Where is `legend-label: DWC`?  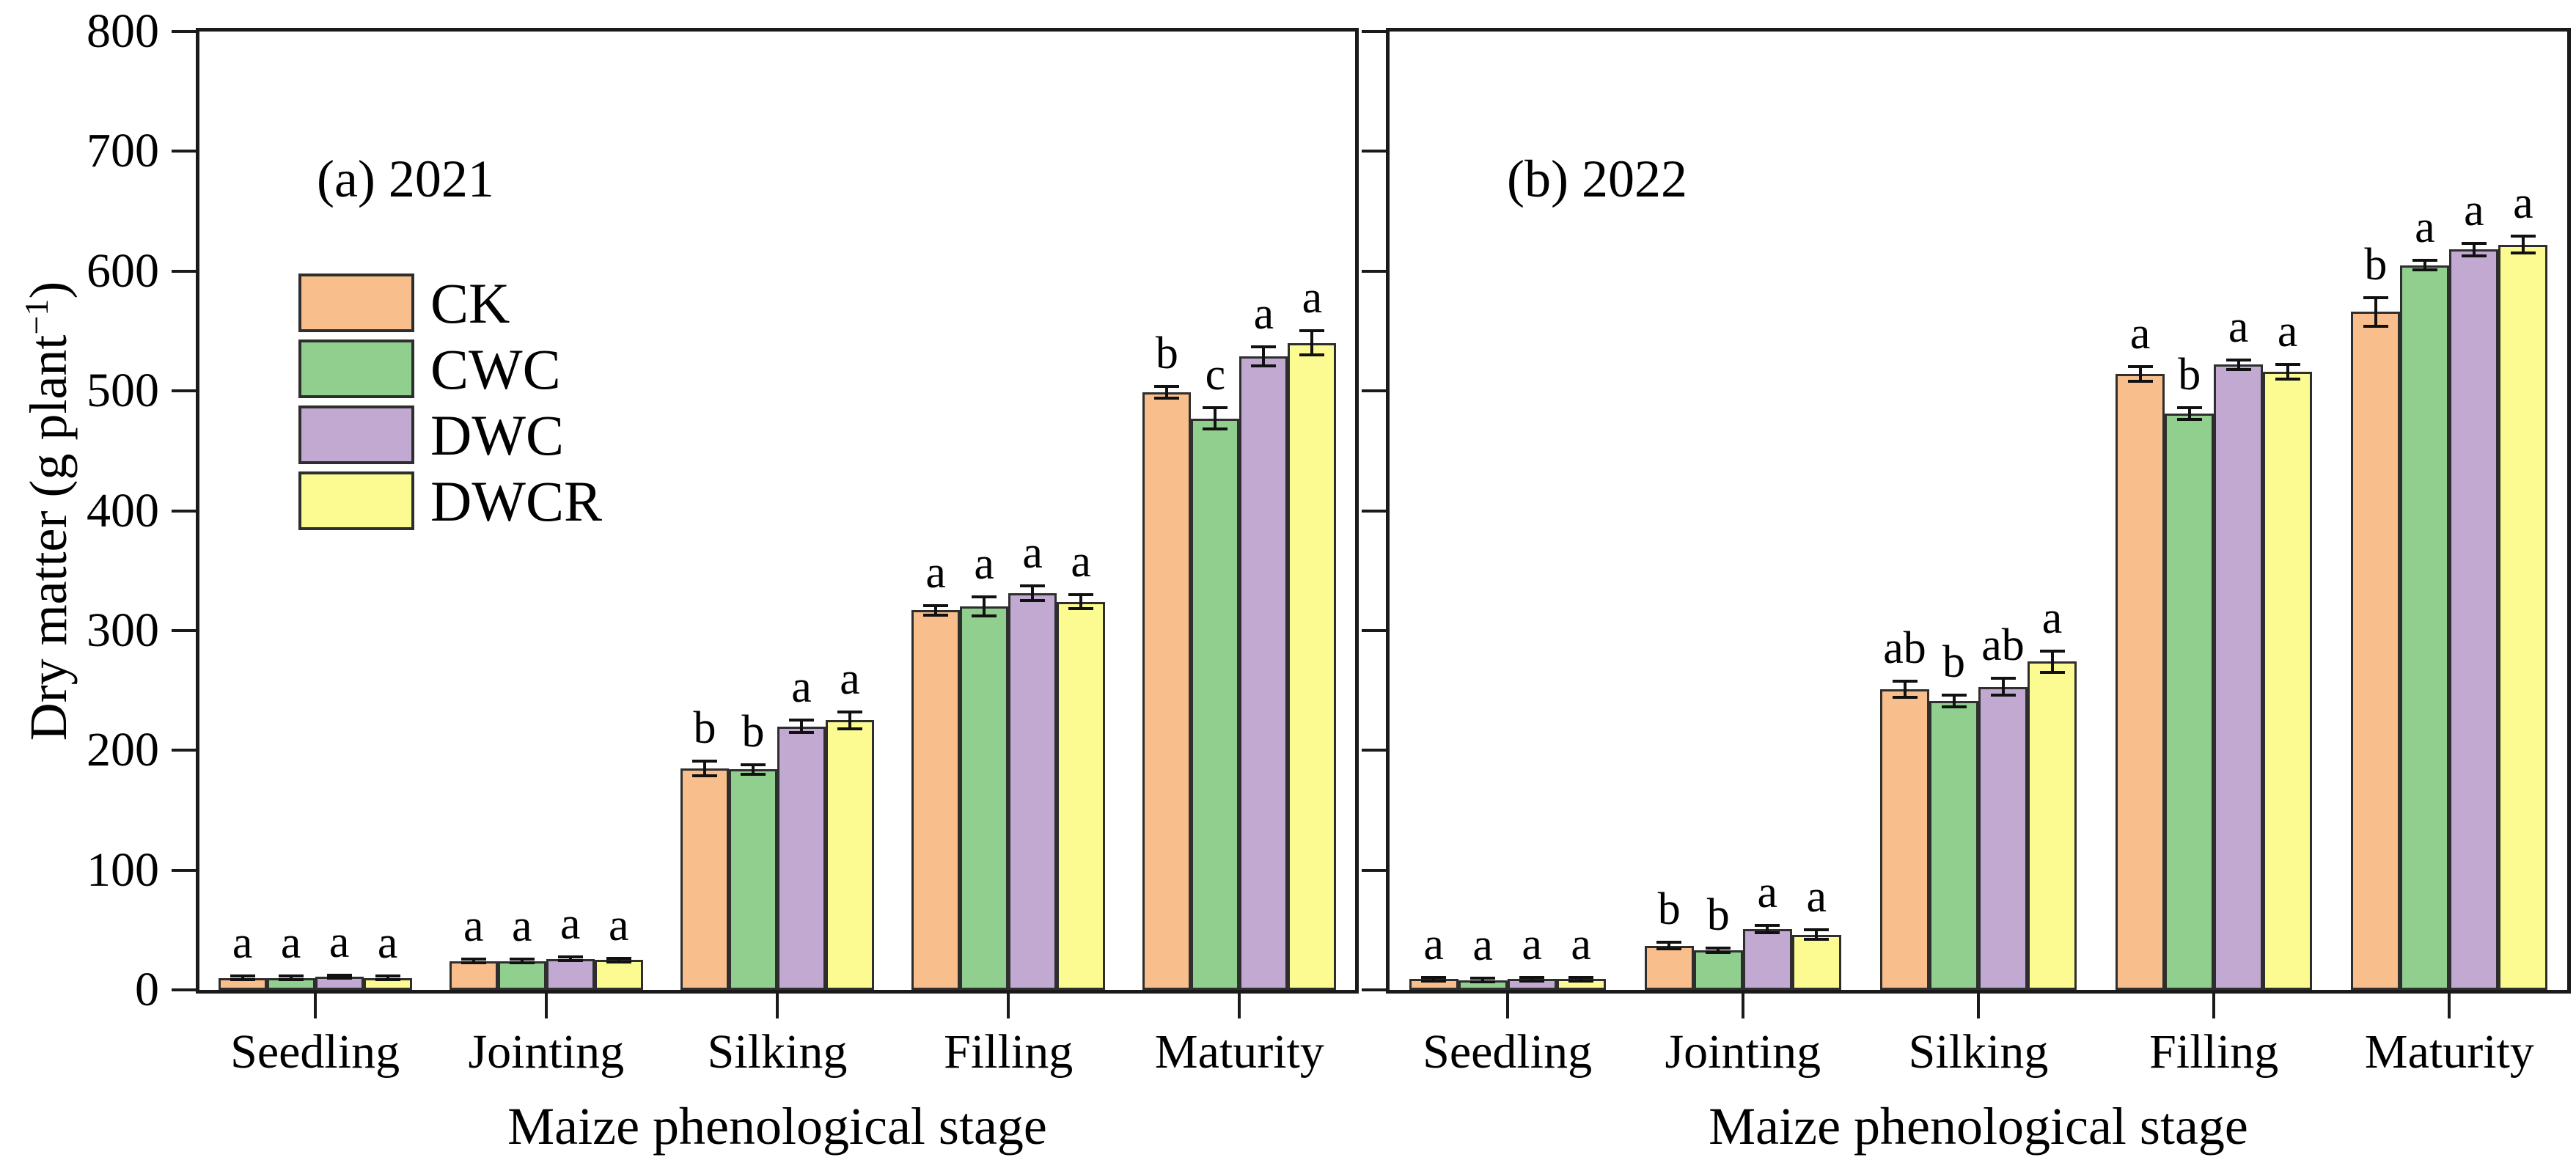
legend-label: DWC is located at coordinates (497, 435).